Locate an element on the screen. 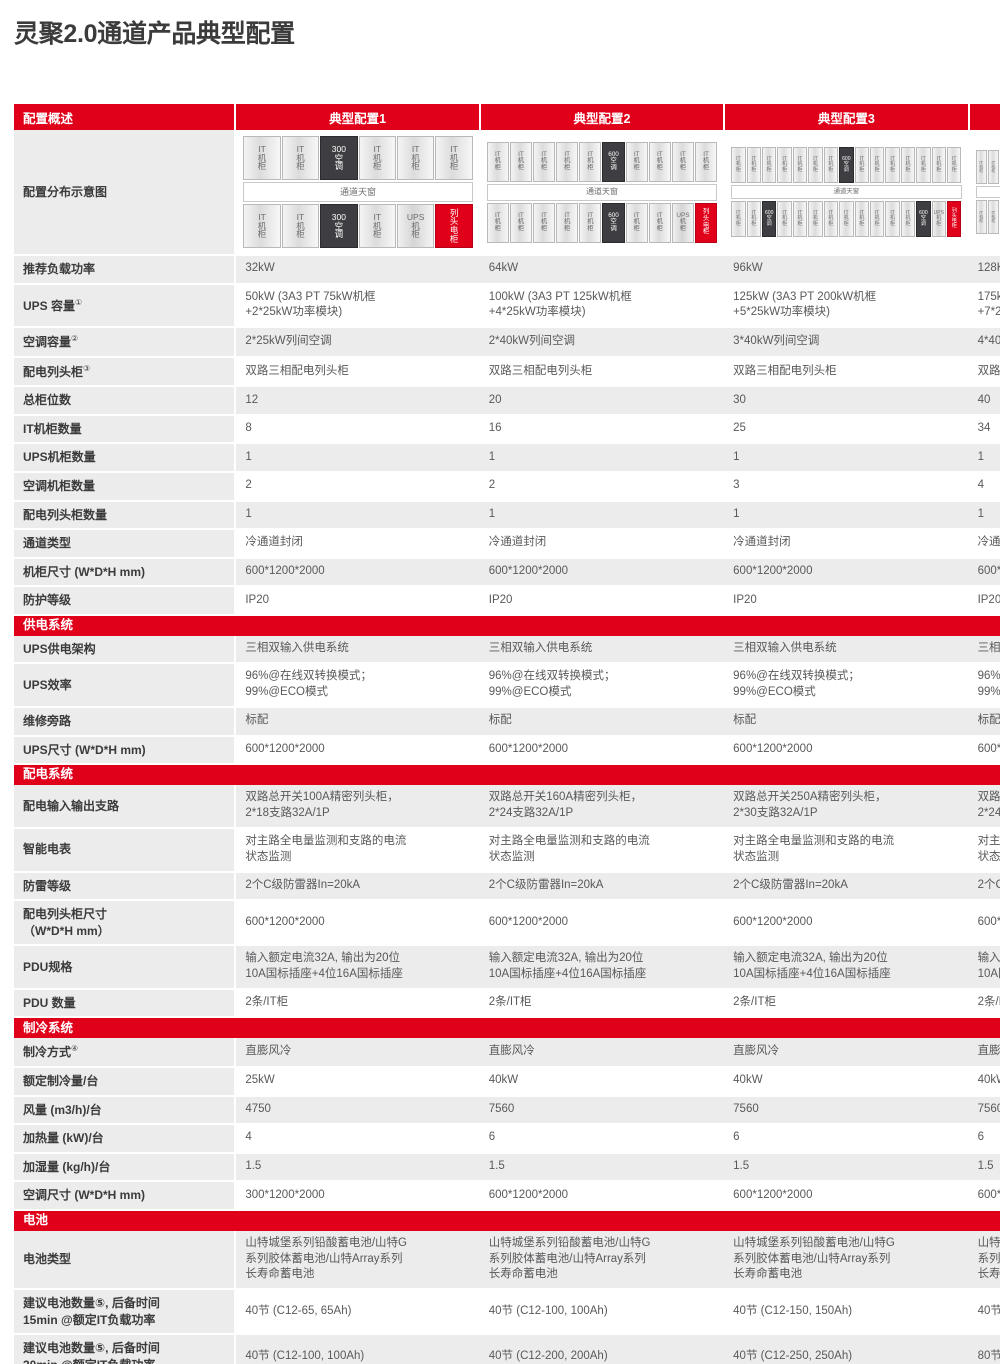 Image resolution: width=1000 pixels, height=1364 pixels. row-label: PDU规格 is located at coordinates (125, 967).